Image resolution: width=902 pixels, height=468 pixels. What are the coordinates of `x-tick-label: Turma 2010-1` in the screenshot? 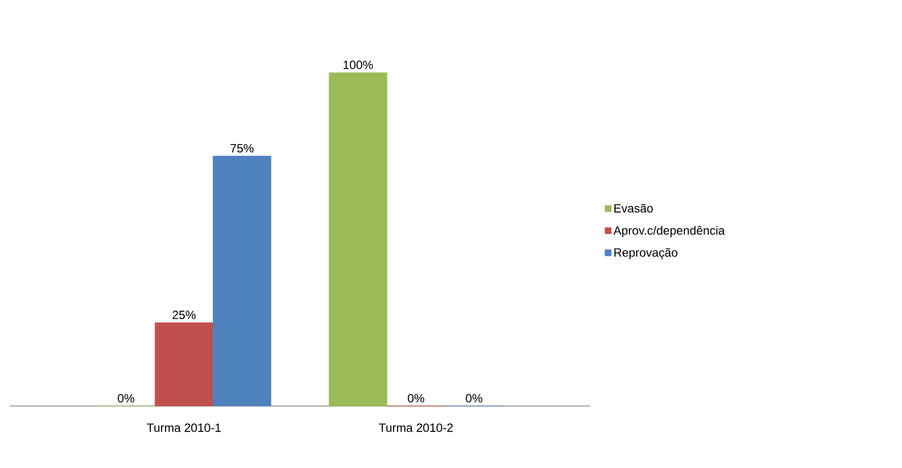 It's located at (183, 427).